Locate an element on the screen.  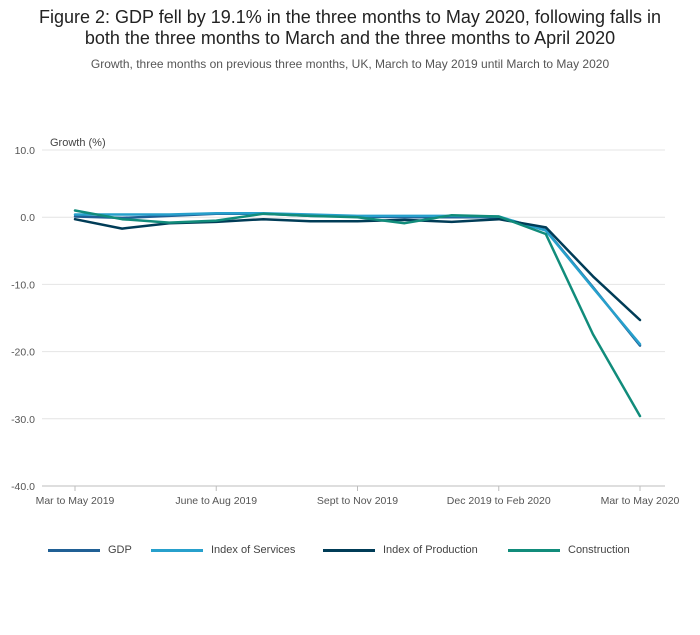
legend-label: Construction is located at coordinates (599, 550).